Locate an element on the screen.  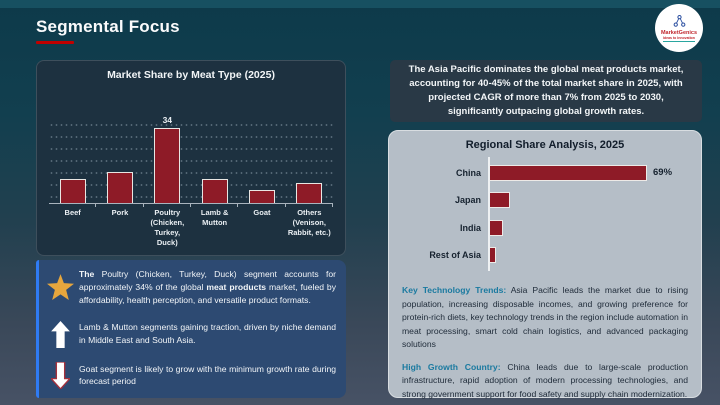
x-tick-label: Lamb & Mutton is located at coordinates (214, 218).